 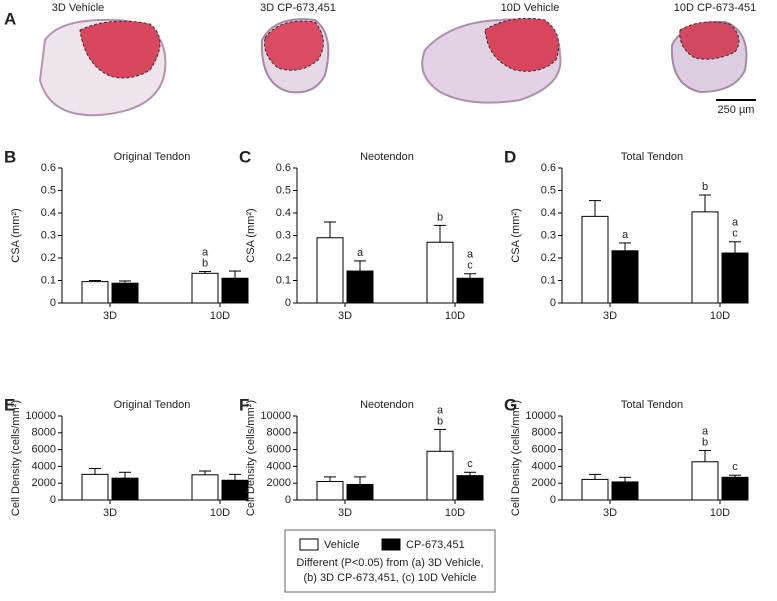 I want to click on panel-letter: F, so click(x=244, y=404).